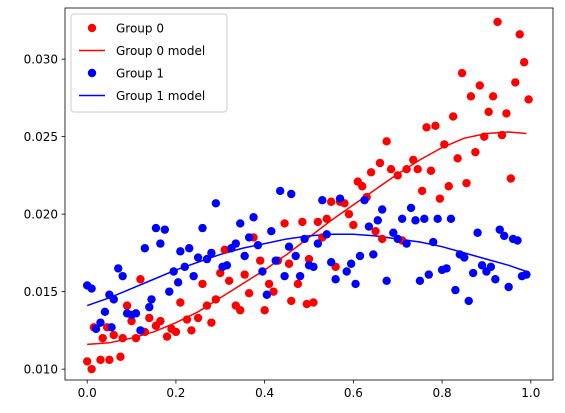  I want to click on x-tick-label-1: 0.2, so click(175, 393).